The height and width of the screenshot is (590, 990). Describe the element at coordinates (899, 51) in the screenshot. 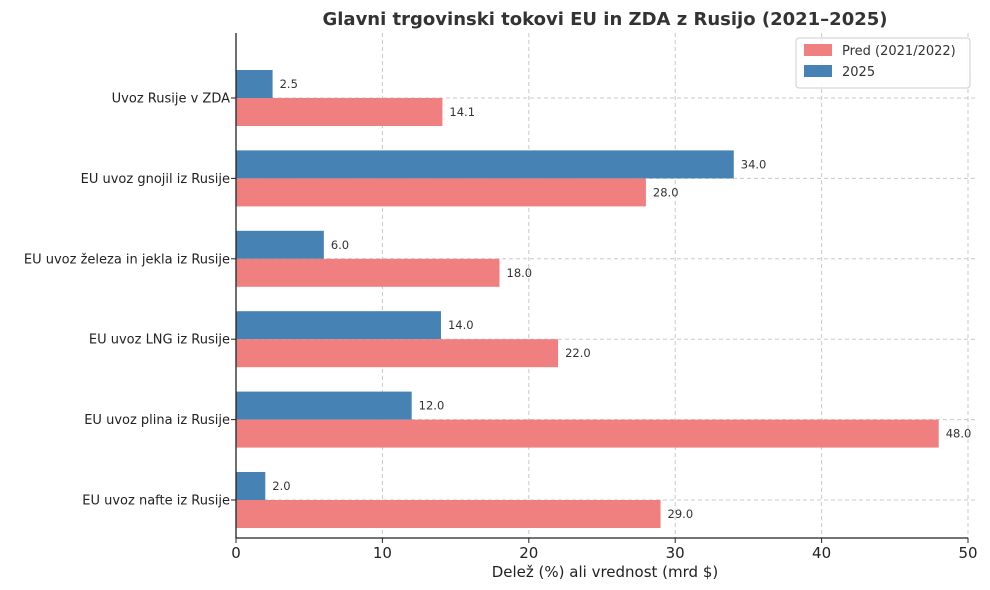

I see `legend-label: Pred (2021/2022)` at that location.